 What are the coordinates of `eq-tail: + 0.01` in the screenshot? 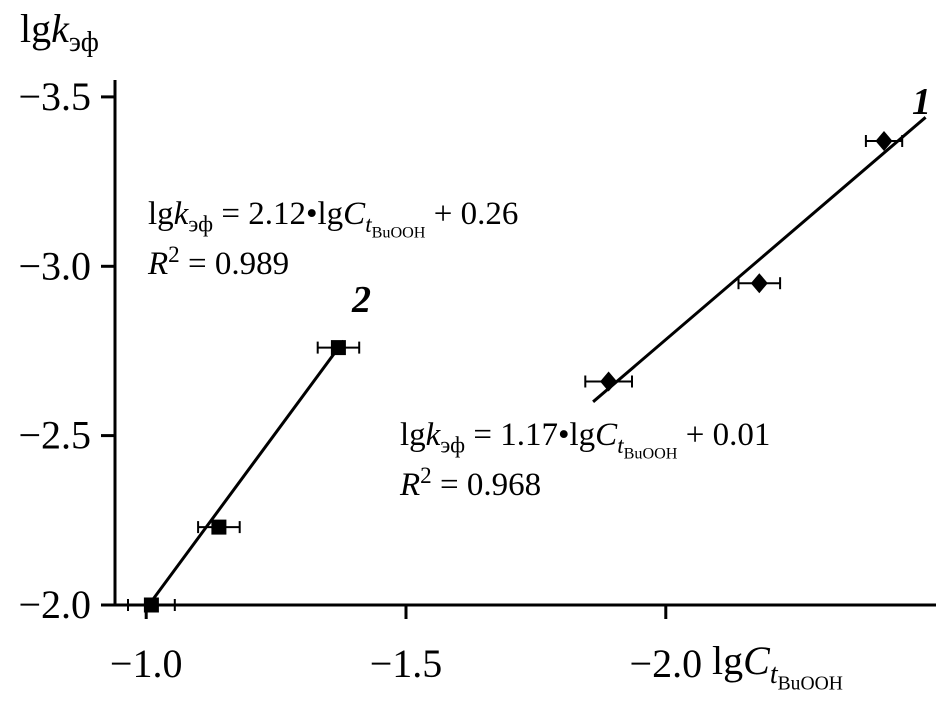 It's located at (724, 435).